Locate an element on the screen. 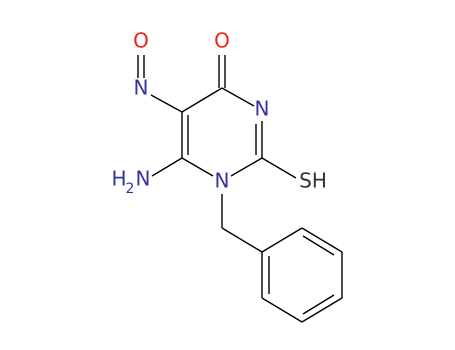  atom-subscript: 2 is located at coordinates (130, 189).